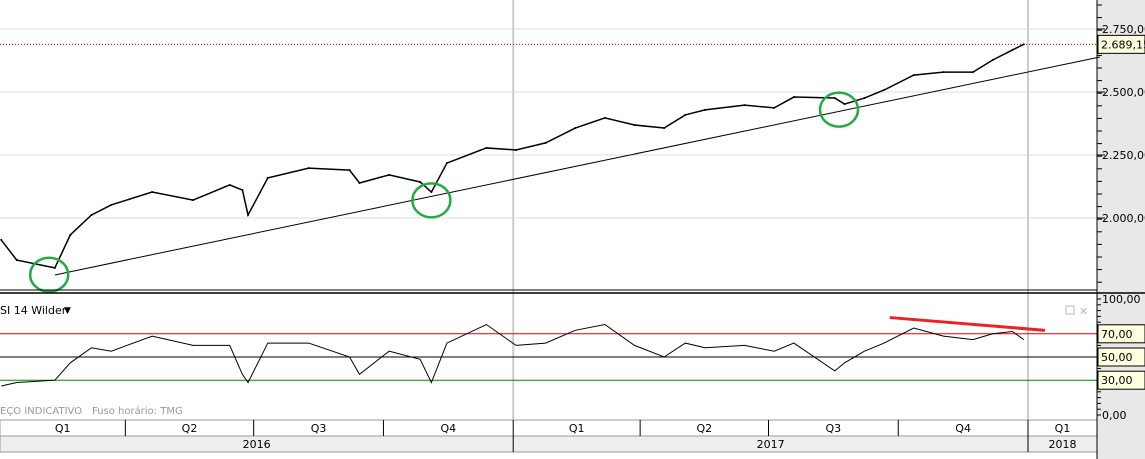 This screenshot has width=1145, height=459. Describe the element at coordinates (549, 444) in the screenshot. I see `year-row` at that location.